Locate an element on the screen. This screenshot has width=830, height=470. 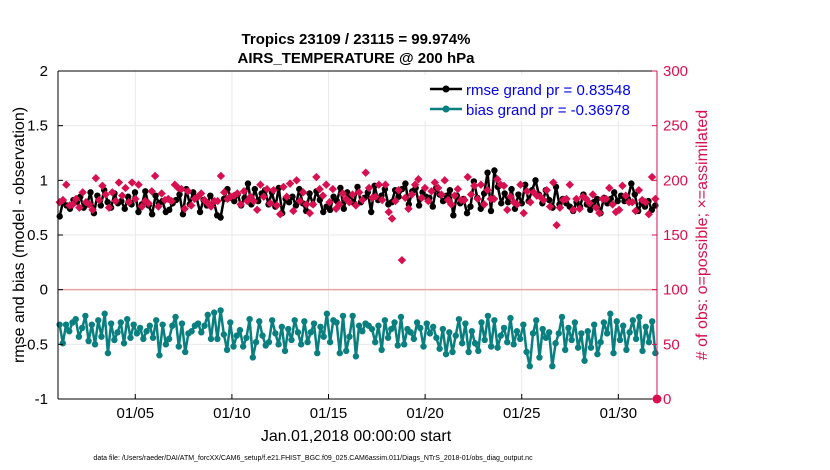
y-right-tick-label: 50 is located at coordinates (671, 344).